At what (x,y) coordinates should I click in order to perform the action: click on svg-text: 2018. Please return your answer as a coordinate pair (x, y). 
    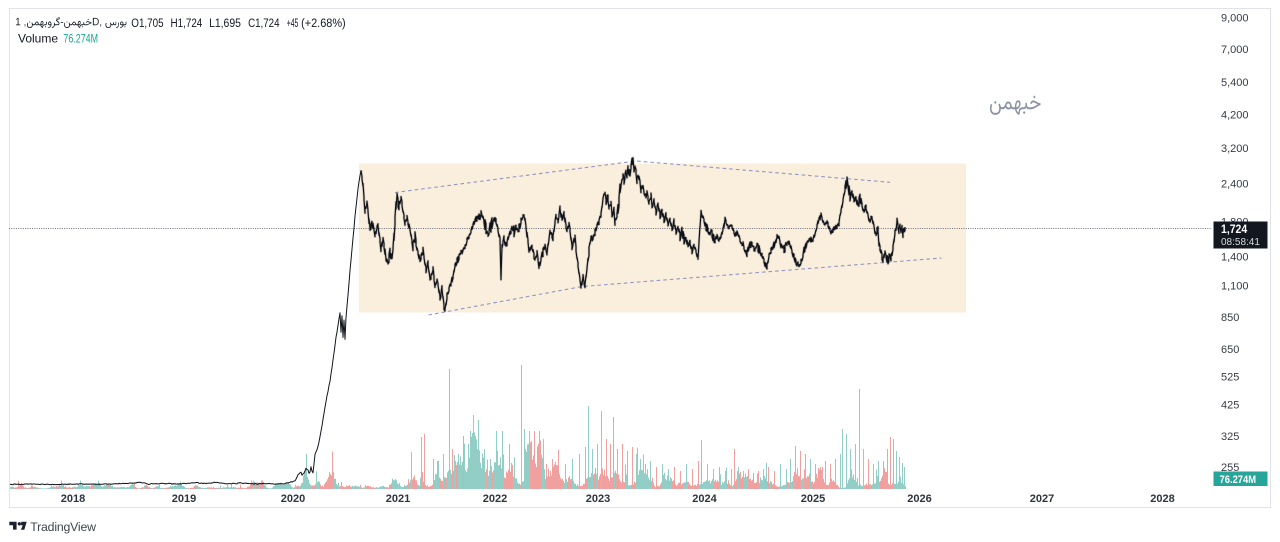
    Looking at the image, I should click on (73, 499).